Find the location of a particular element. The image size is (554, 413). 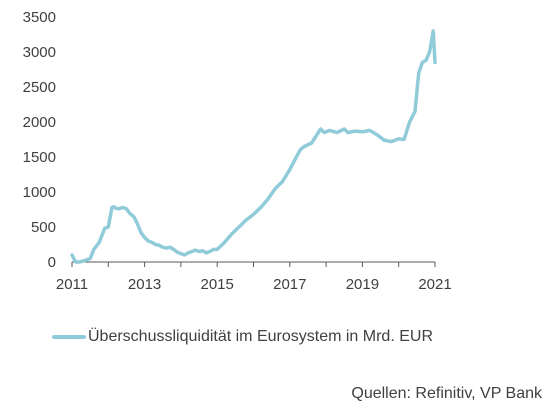

x-axis-tick-marks is located at coordinates (253, 264).